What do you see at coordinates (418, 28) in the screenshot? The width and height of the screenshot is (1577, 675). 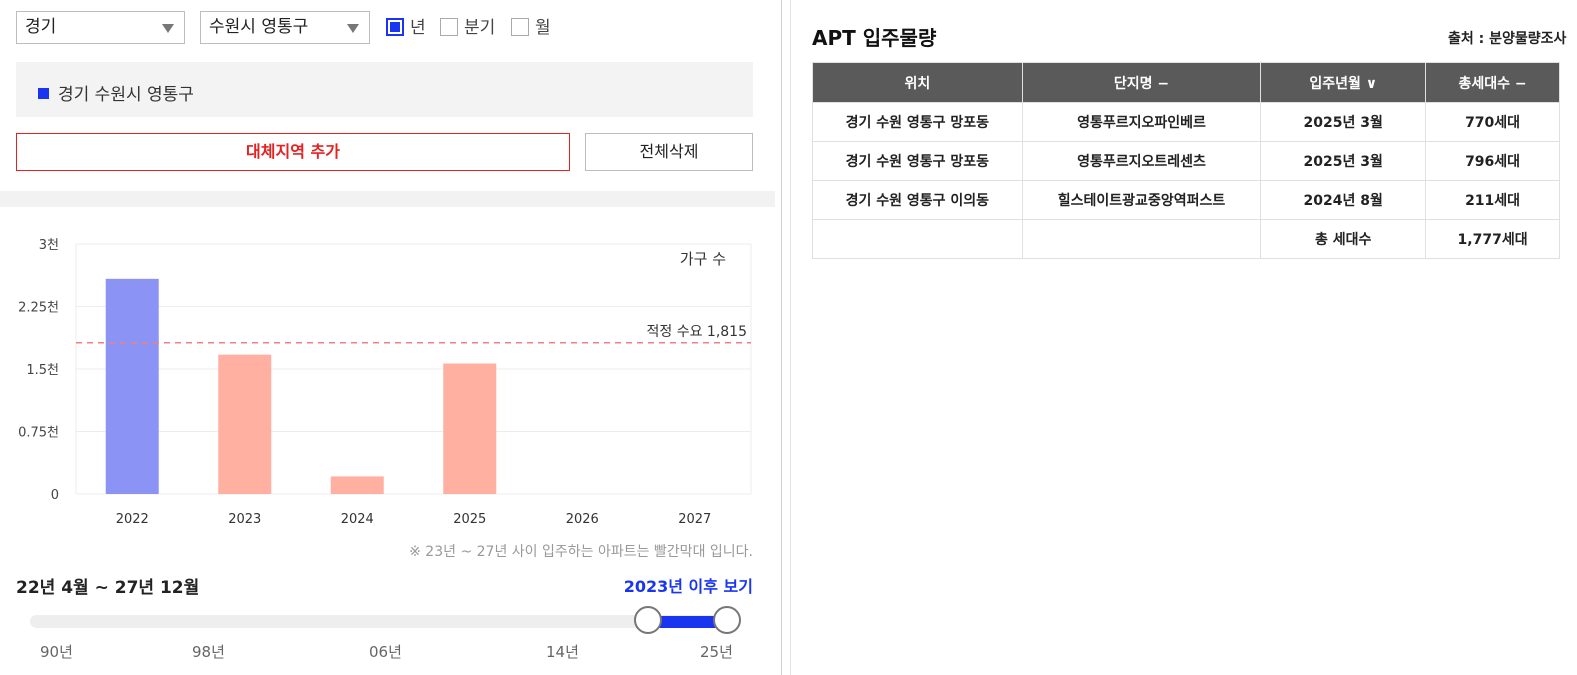 I see `period-year-label: 년` at bounding box center [418, 28].